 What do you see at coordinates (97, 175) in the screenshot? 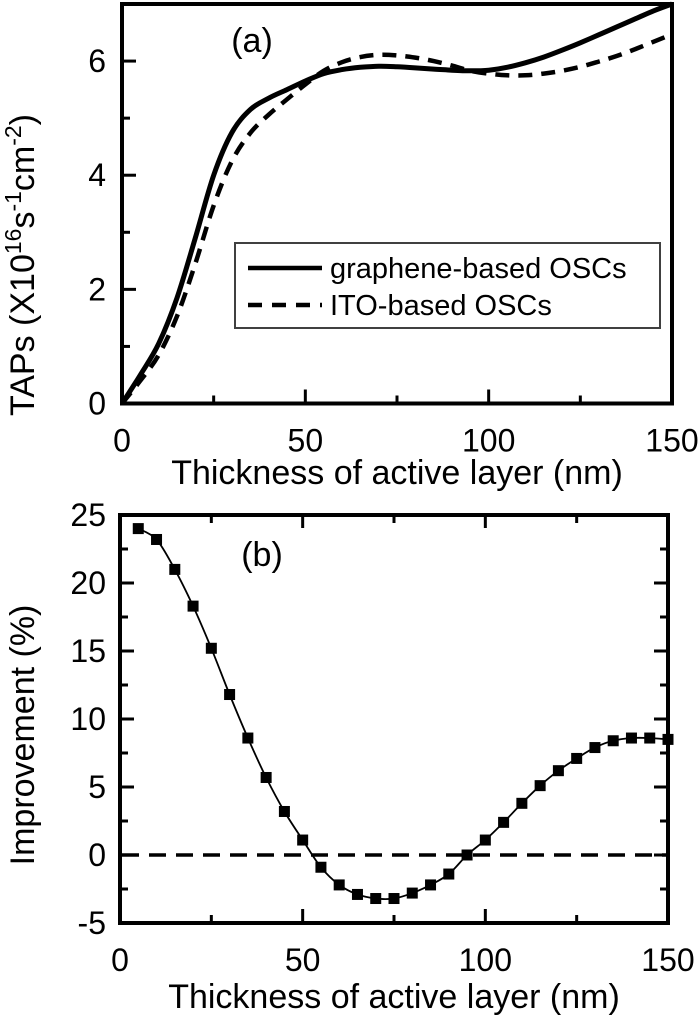
I see `tick-label: 4` at bounding box center [97, 175].